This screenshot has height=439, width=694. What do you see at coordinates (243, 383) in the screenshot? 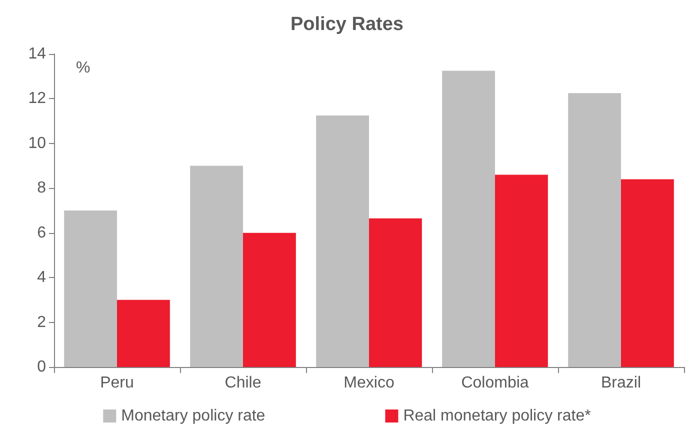
I see `x-tick-label: Chile` at bounding box center [243, 383].